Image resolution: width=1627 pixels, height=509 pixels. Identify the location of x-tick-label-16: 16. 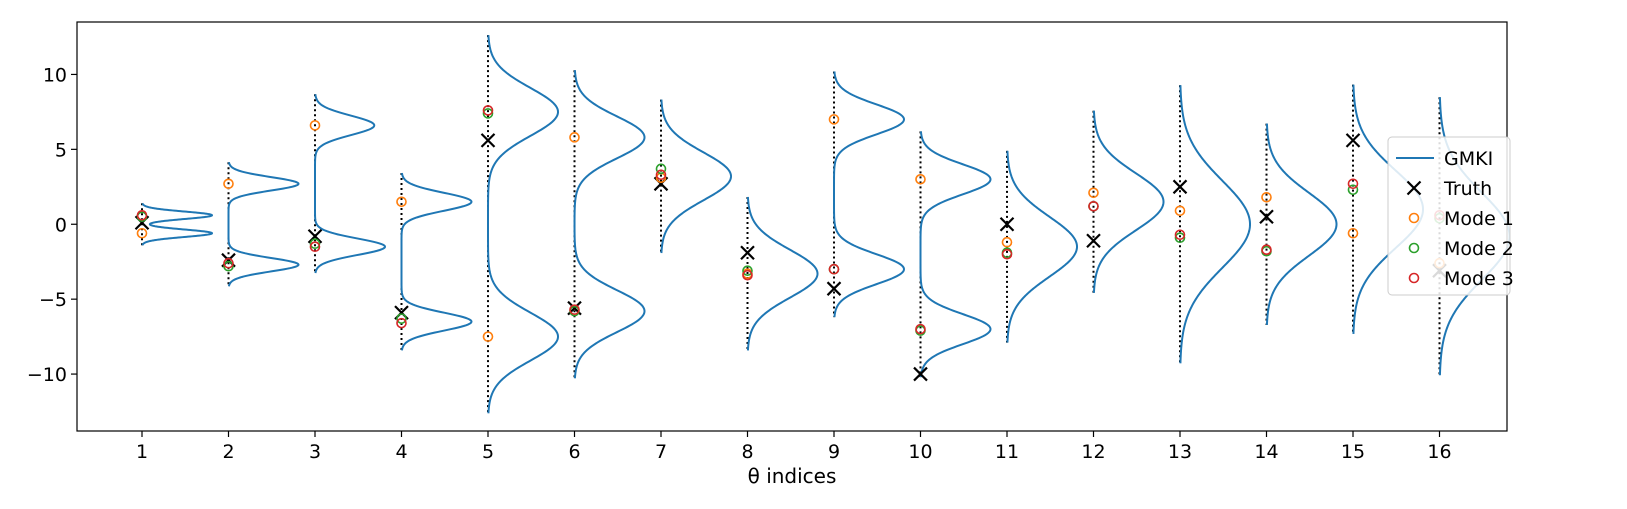
(1439, 452).